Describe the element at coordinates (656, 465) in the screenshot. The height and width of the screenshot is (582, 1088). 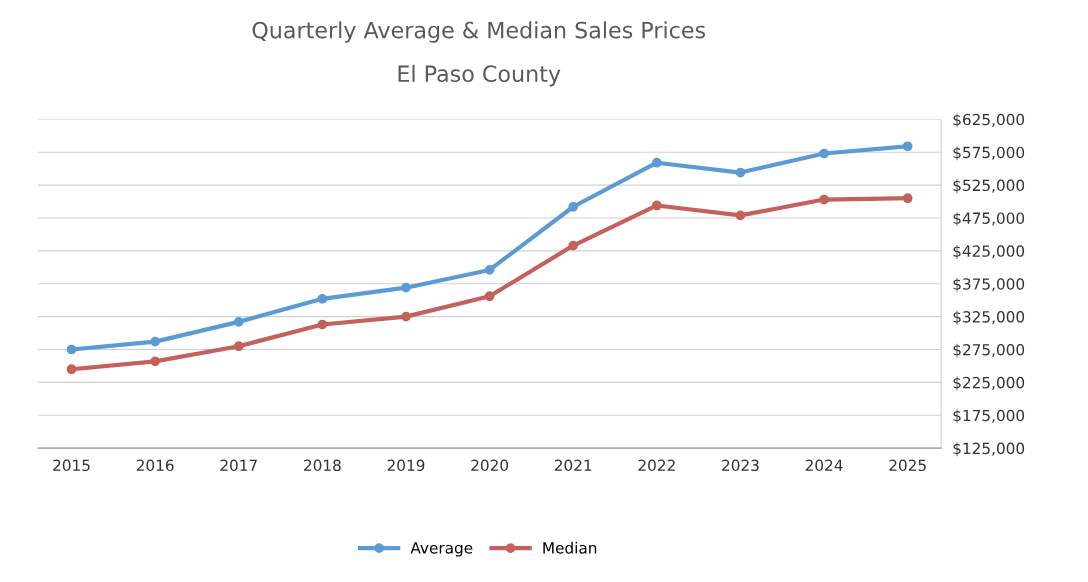
I see `x-tick-label: 2022` at that location.